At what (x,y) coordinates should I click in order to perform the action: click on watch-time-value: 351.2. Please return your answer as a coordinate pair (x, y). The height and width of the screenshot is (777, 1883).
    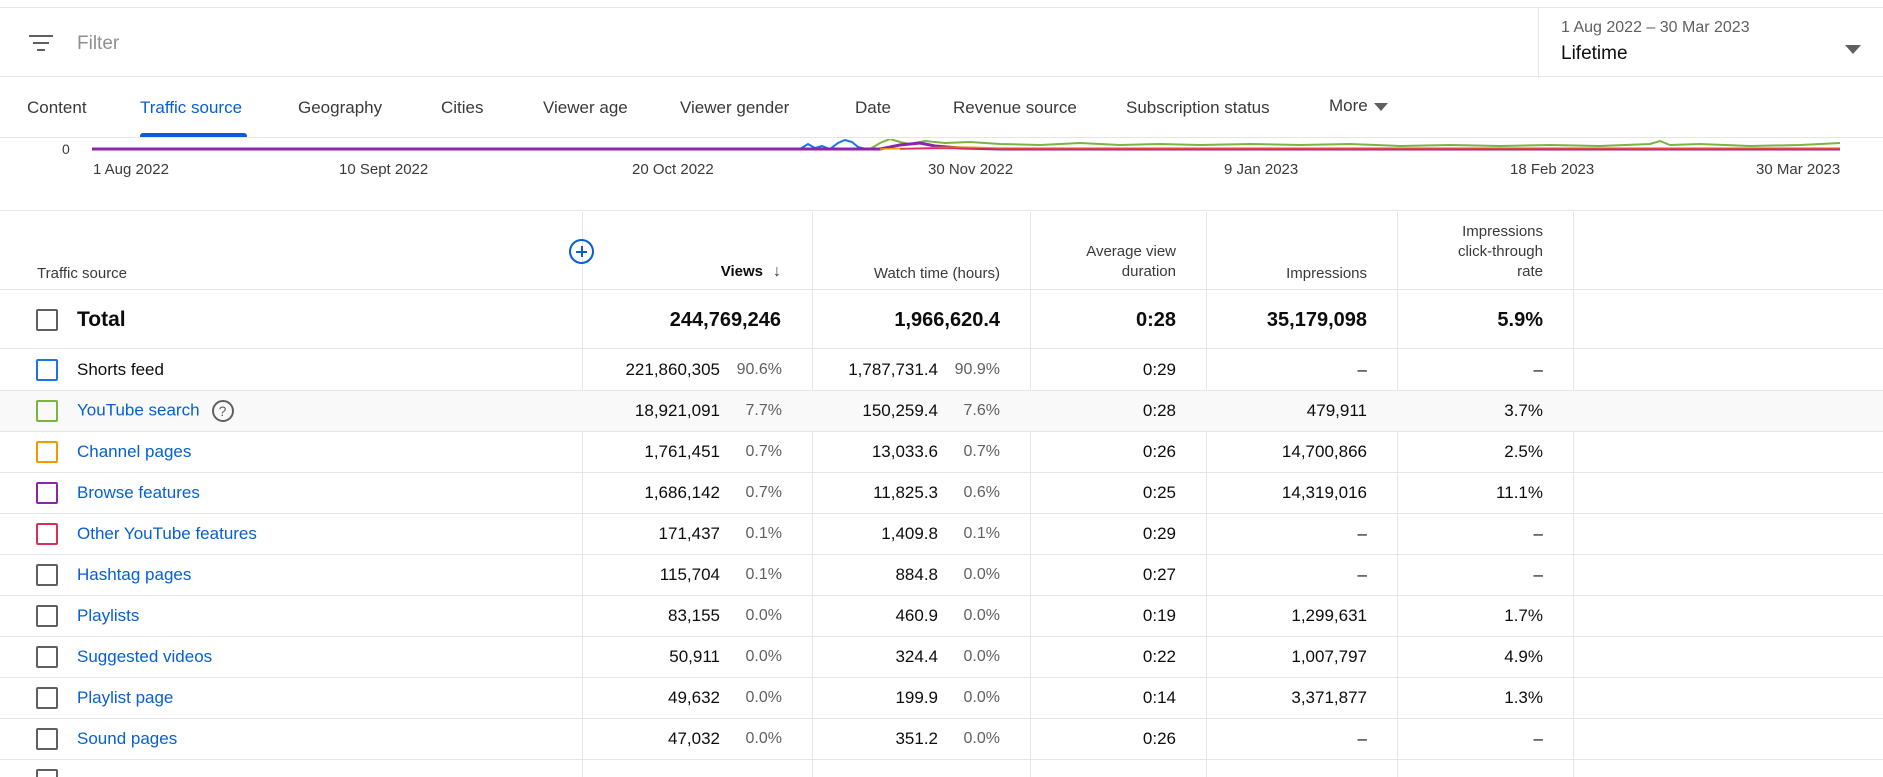
    Looking at the image, I should click on (916, 738).